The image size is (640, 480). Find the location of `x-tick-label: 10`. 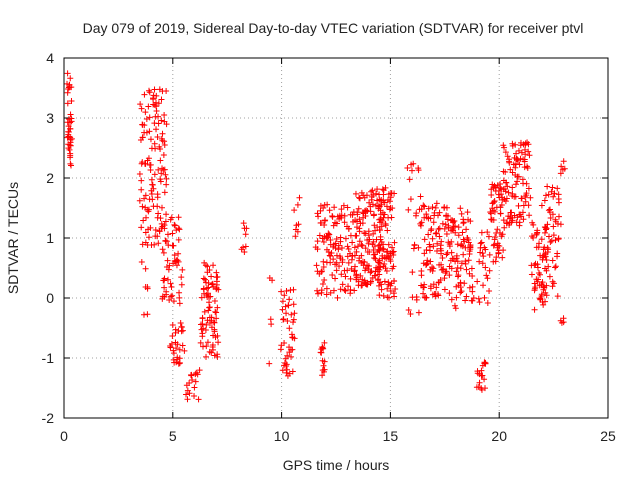

x-tick-label: 10 is located at coordinates (282, 436).